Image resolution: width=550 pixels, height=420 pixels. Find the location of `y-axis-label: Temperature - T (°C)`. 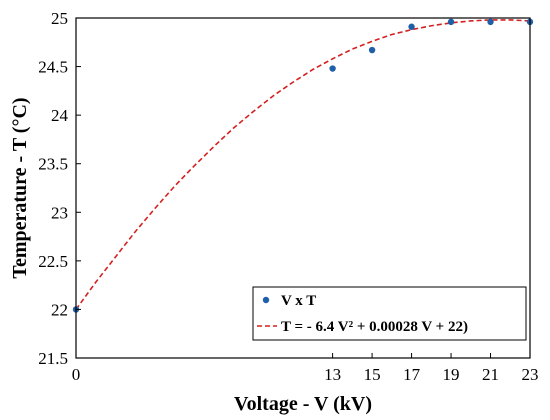

y-axis-label: Temperature - T (°C) is located at coordinates (20, 187).